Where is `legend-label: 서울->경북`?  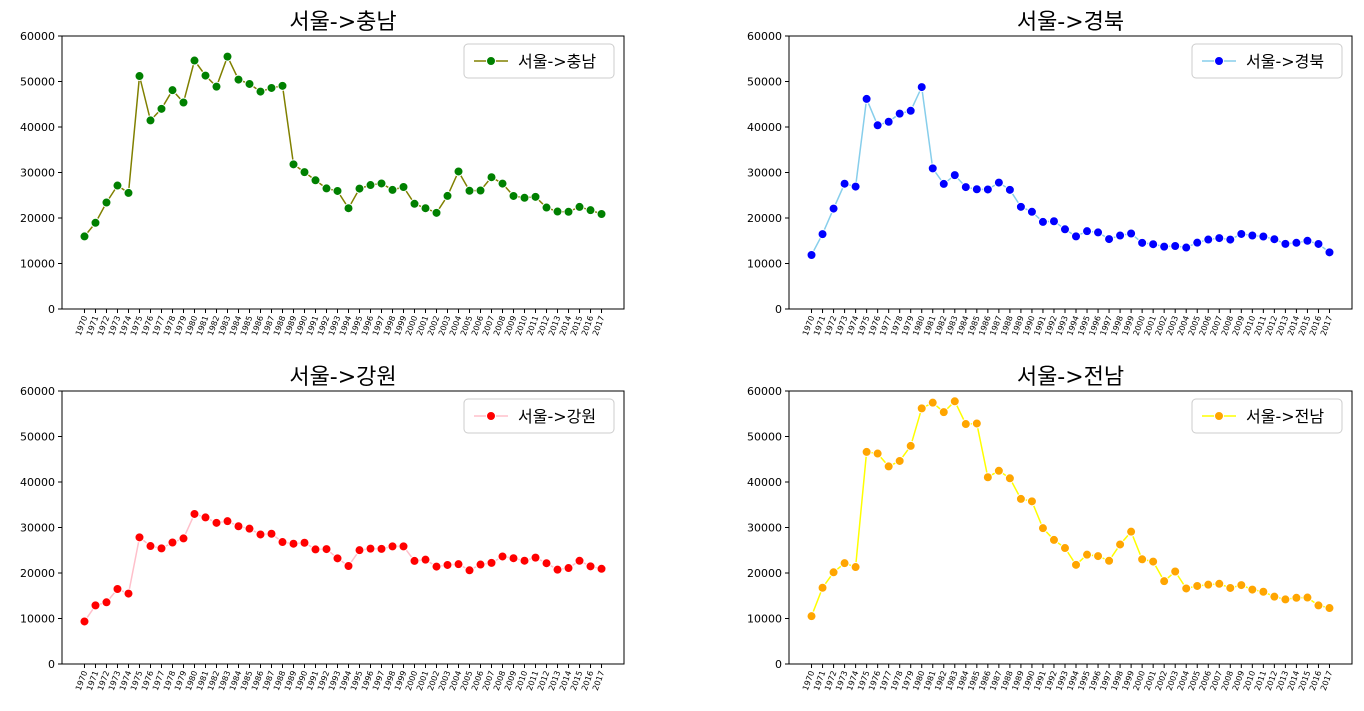
legend-label: 서울->경북 is located at coordinates (1285, 61).